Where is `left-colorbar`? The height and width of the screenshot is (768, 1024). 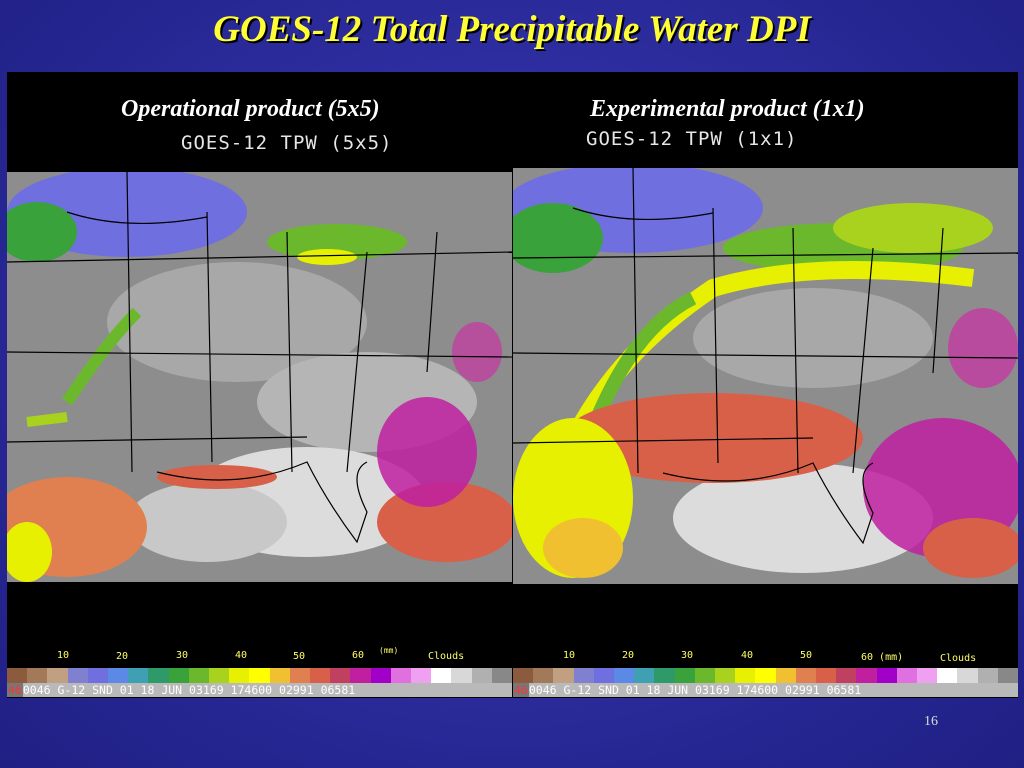 left-colorbar is located at coordinates (260, 676).